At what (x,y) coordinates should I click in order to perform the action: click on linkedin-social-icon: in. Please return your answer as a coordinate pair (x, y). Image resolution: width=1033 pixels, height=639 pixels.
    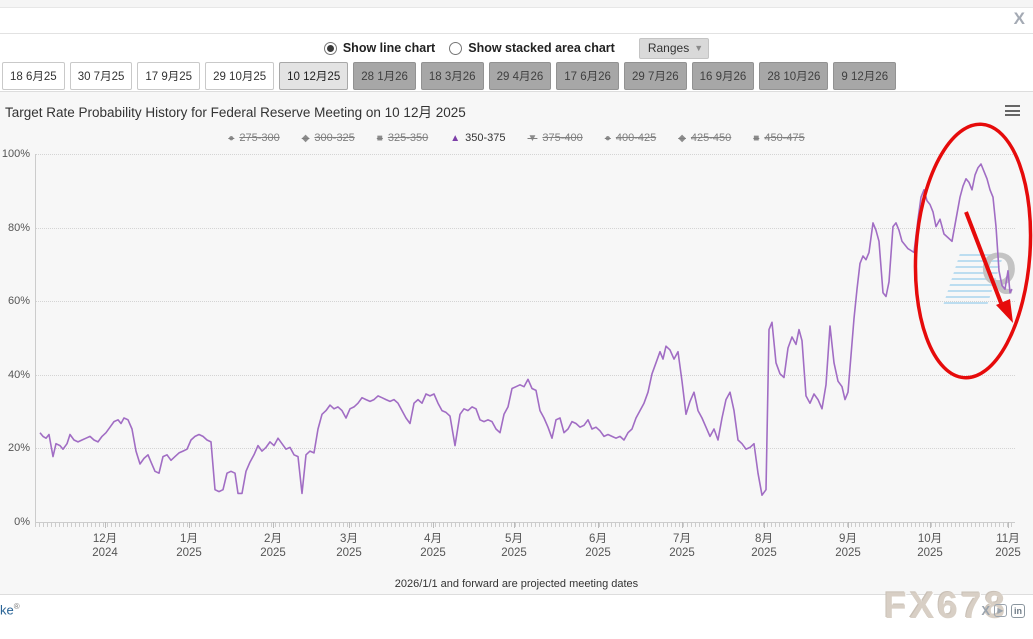
    Looking at the image, I should click on (1018, 610).